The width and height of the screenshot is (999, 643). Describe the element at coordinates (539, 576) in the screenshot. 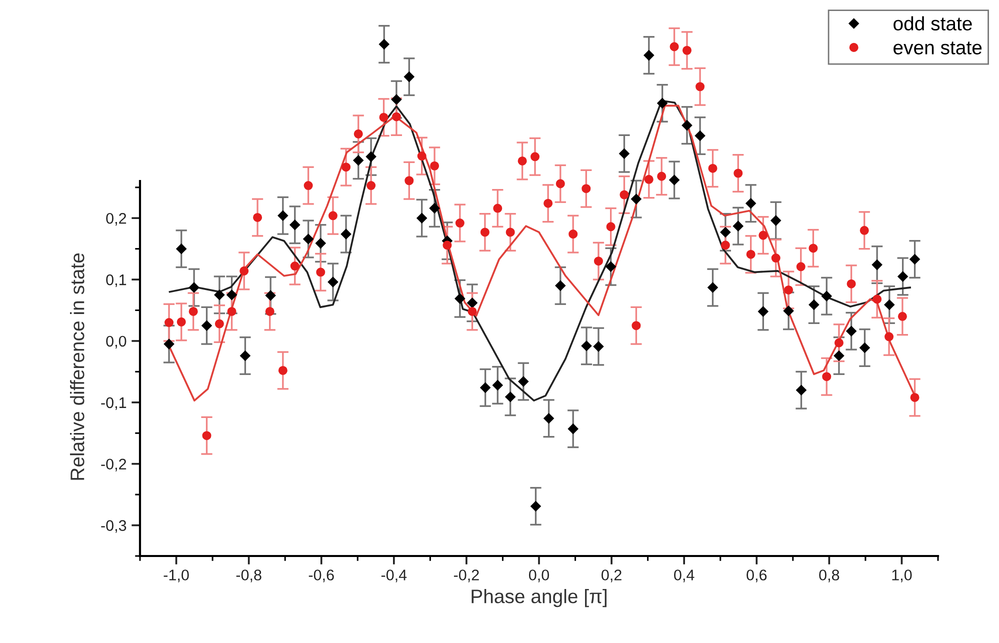

I see `x-tick-label: 0,0` at that location.